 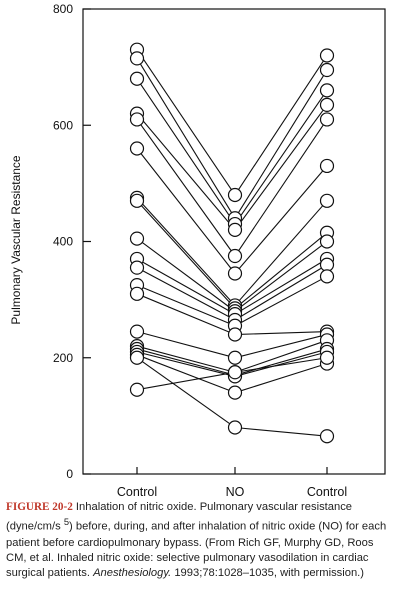 What do you see at coordinates (268, 573) in the screenshot?
I see `caption-text-3: 1993;78:1028–1035, with permission.)` at bounding box center [268, 573].